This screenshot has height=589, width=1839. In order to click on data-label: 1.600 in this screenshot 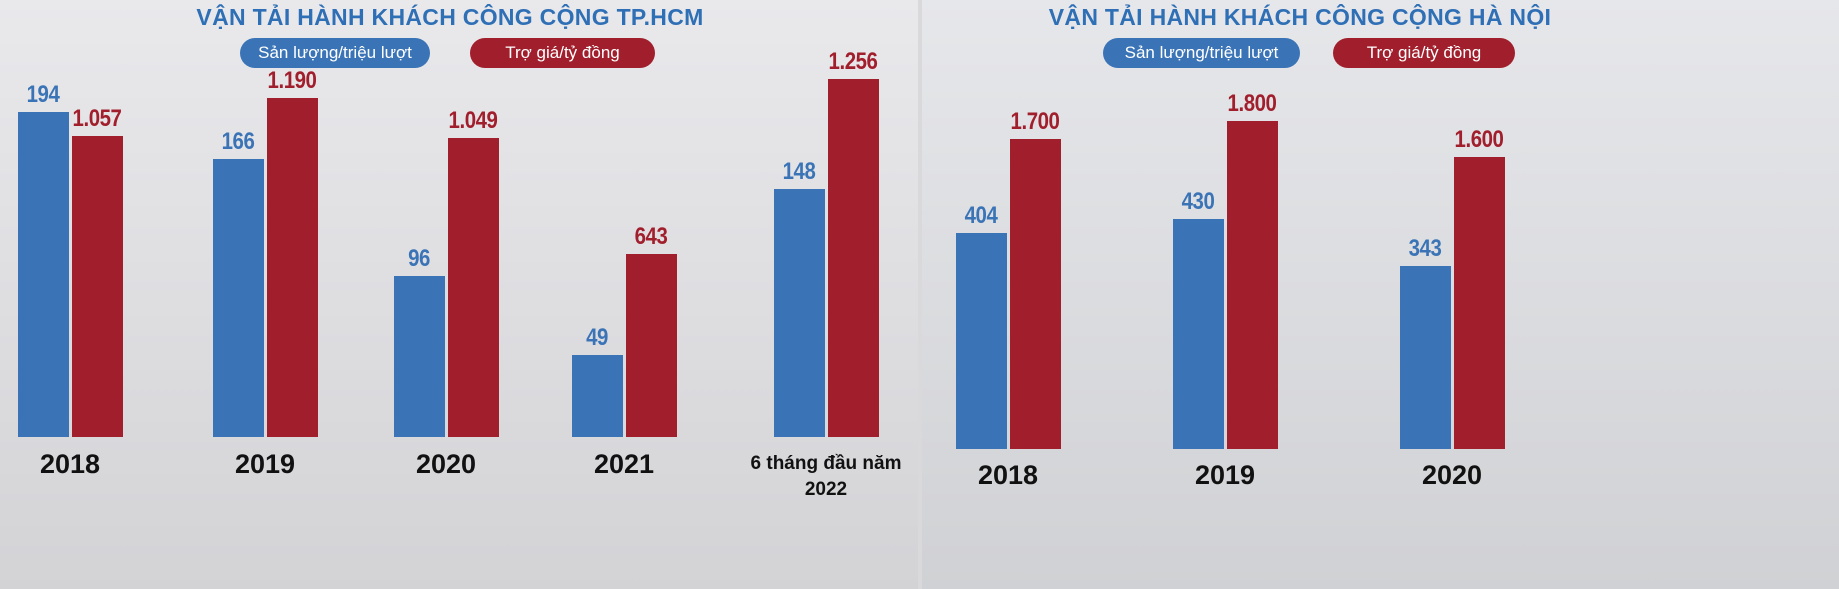, I will do `click(1479, 140)`.